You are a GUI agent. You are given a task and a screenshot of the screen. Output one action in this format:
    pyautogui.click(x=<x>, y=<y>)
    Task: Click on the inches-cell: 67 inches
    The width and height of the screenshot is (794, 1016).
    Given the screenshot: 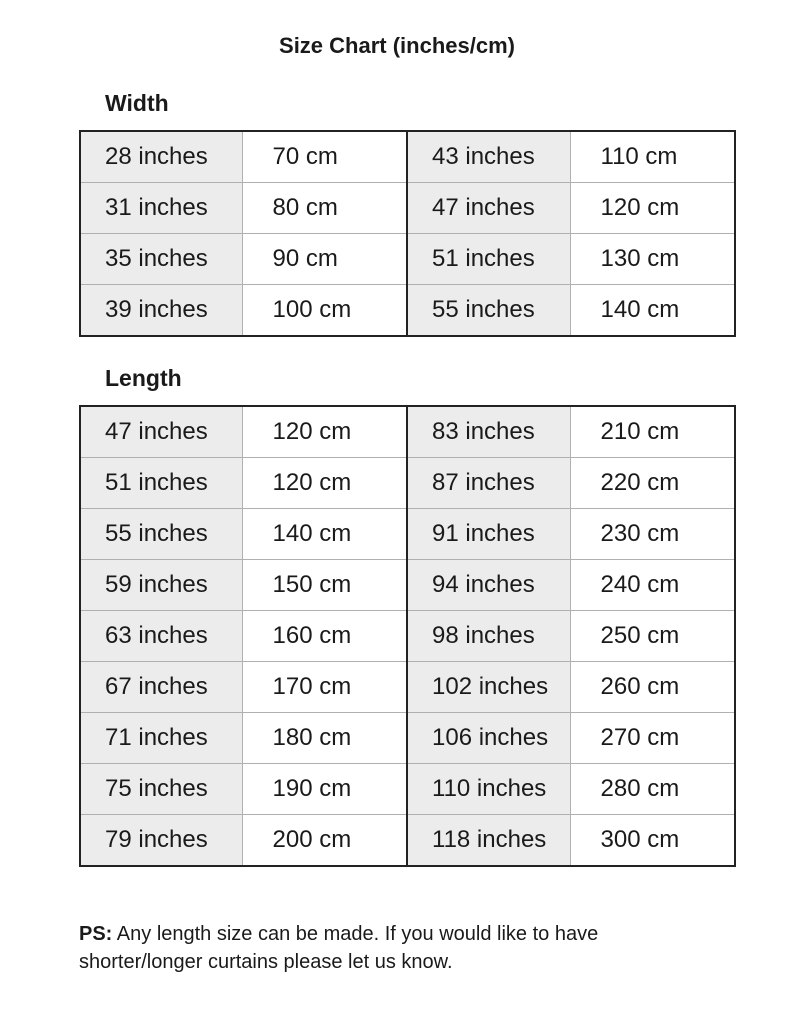 What is the action you would take?
    pyautogui.click(x=161, y=687)
    